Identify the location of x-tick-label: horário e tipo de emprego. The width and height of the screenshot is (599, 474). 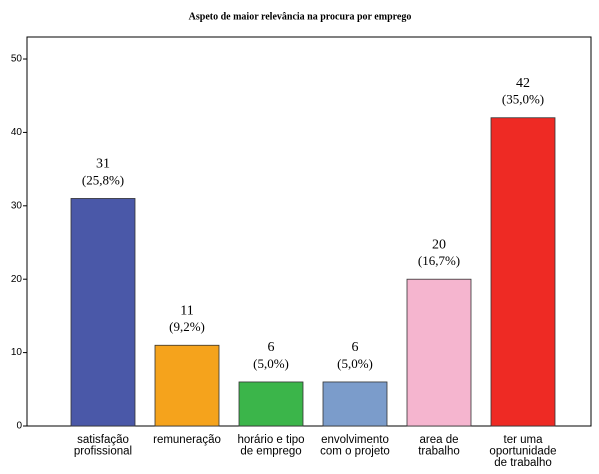
(270, 446).